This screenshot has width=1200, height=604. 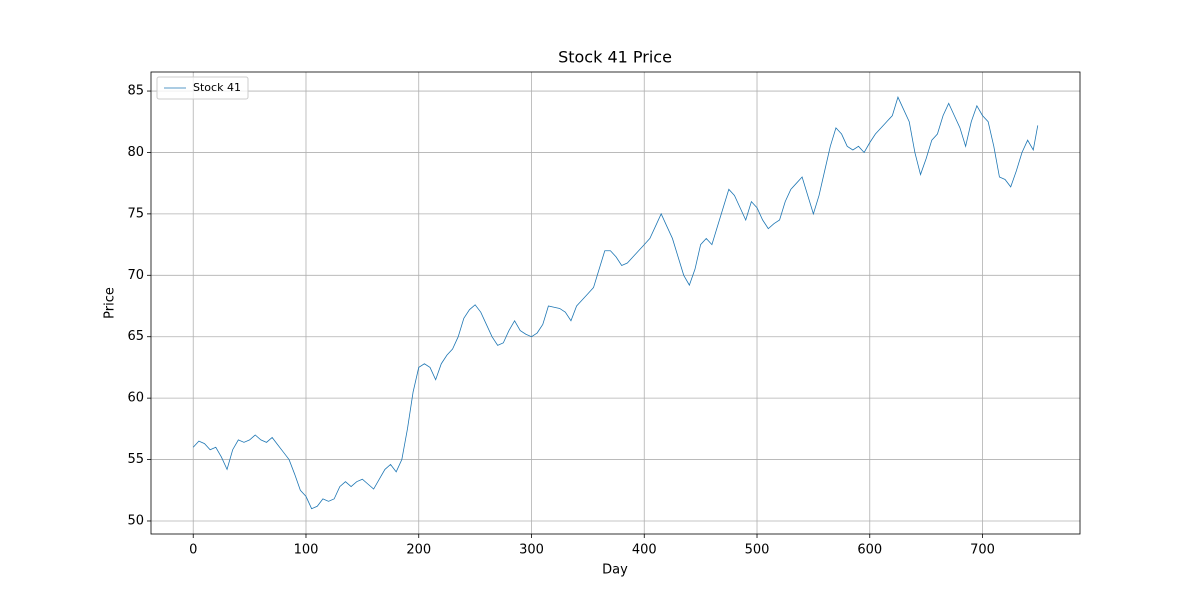 What do you see at coordinates (982, 550) in the screenshot?
I see `x-tick-label: 700` at bounding box center [982, 550].